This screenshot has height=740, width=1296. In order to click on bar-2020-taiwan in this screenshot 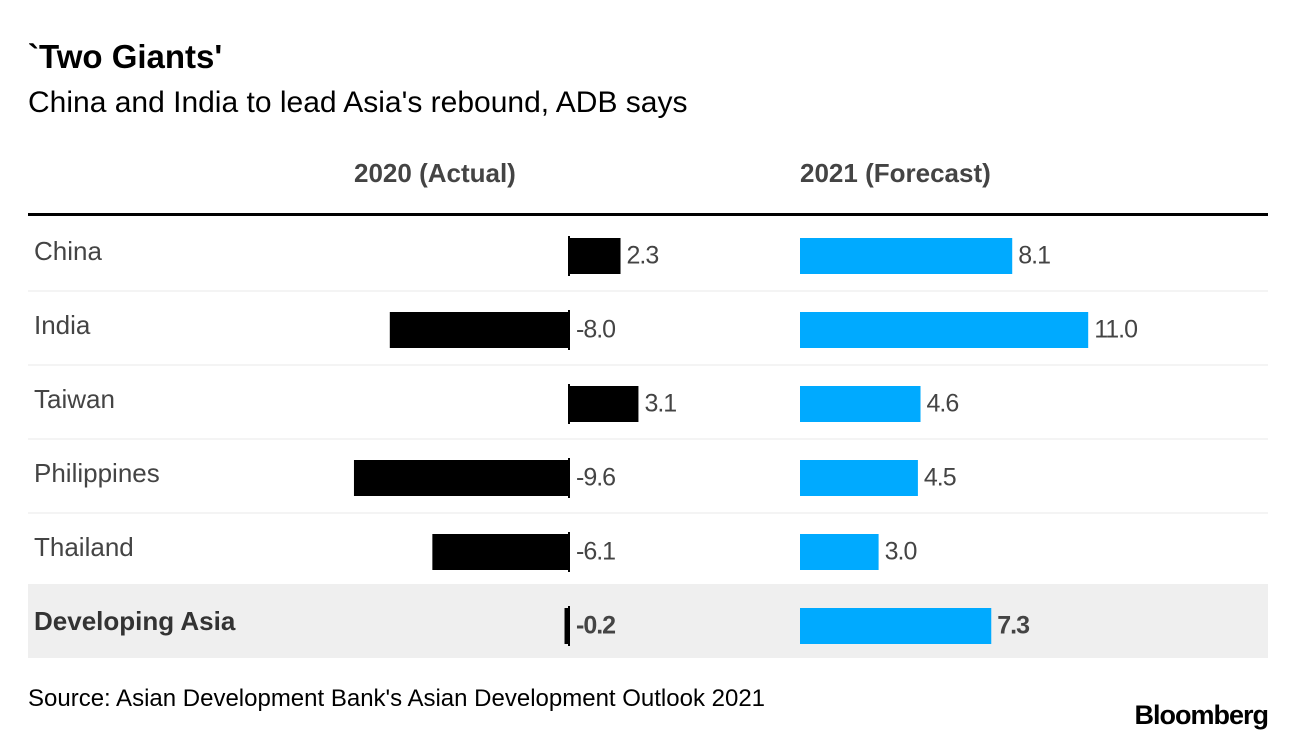, I will do `click(604, 404)`.